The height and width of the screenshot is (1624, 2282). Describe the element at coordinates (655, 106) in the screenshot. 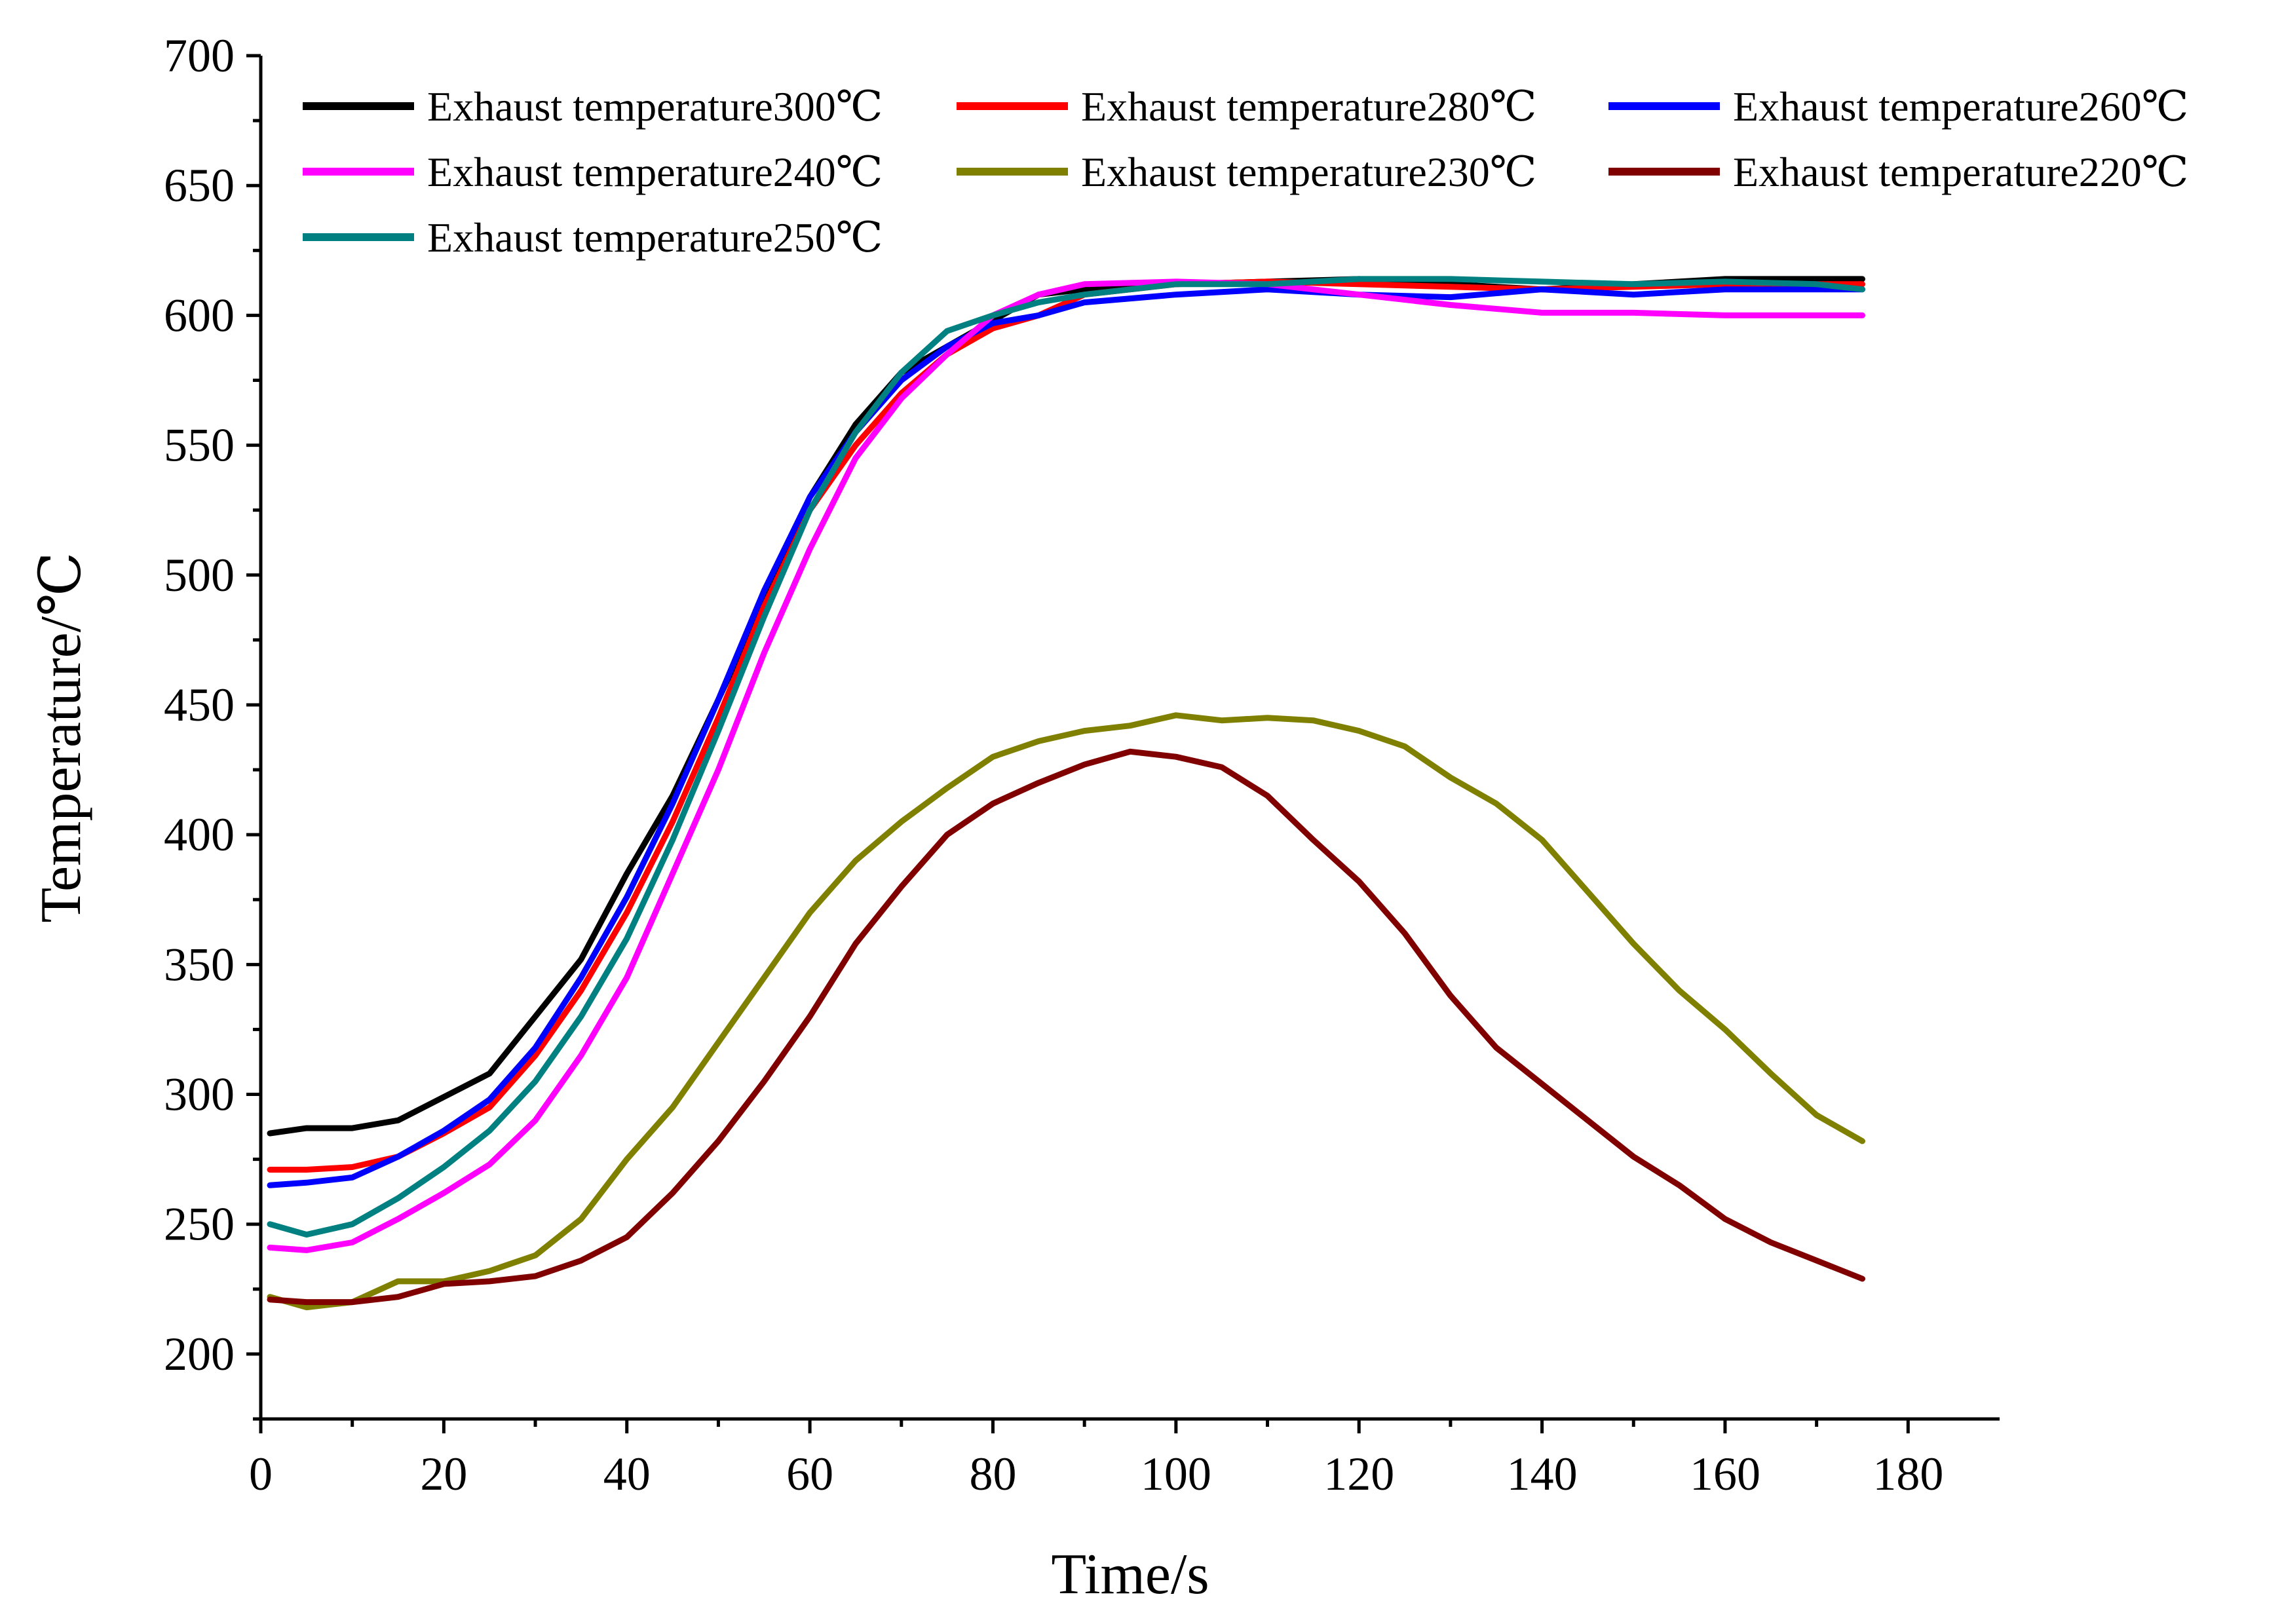

I see `legend-label-0: Exhaust temperature300℃` at that location.